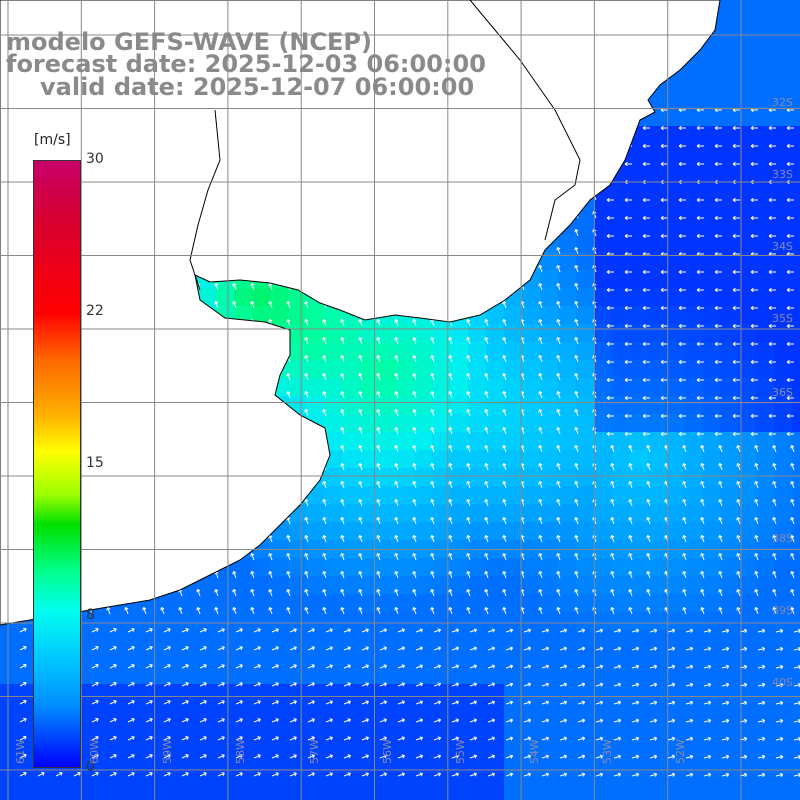 The width and height of the screenshot is (800, 800). What do you see at coordinates (314, 751) in the screenshot?
I see `lon-label: 57W` at bounding box center [314, 751].